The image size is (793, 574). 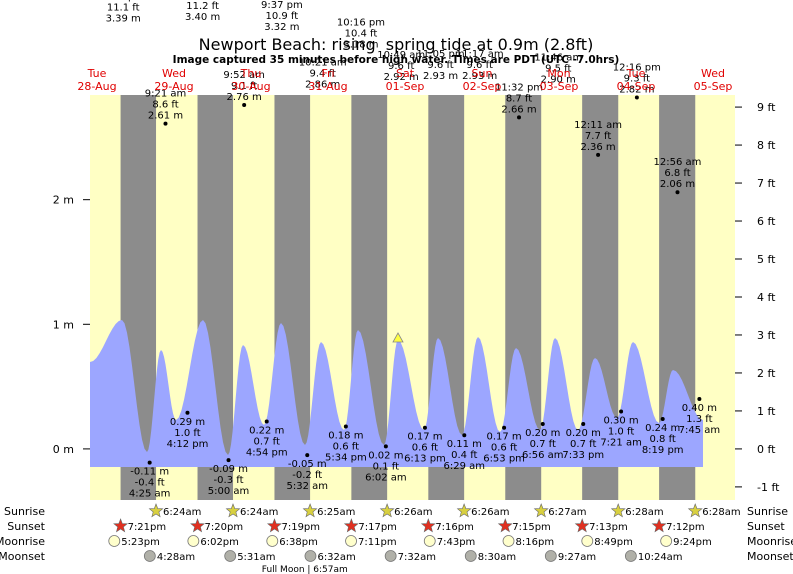 I want to click on y2-tick-label: 8 ft, so click(x=766, y=145).